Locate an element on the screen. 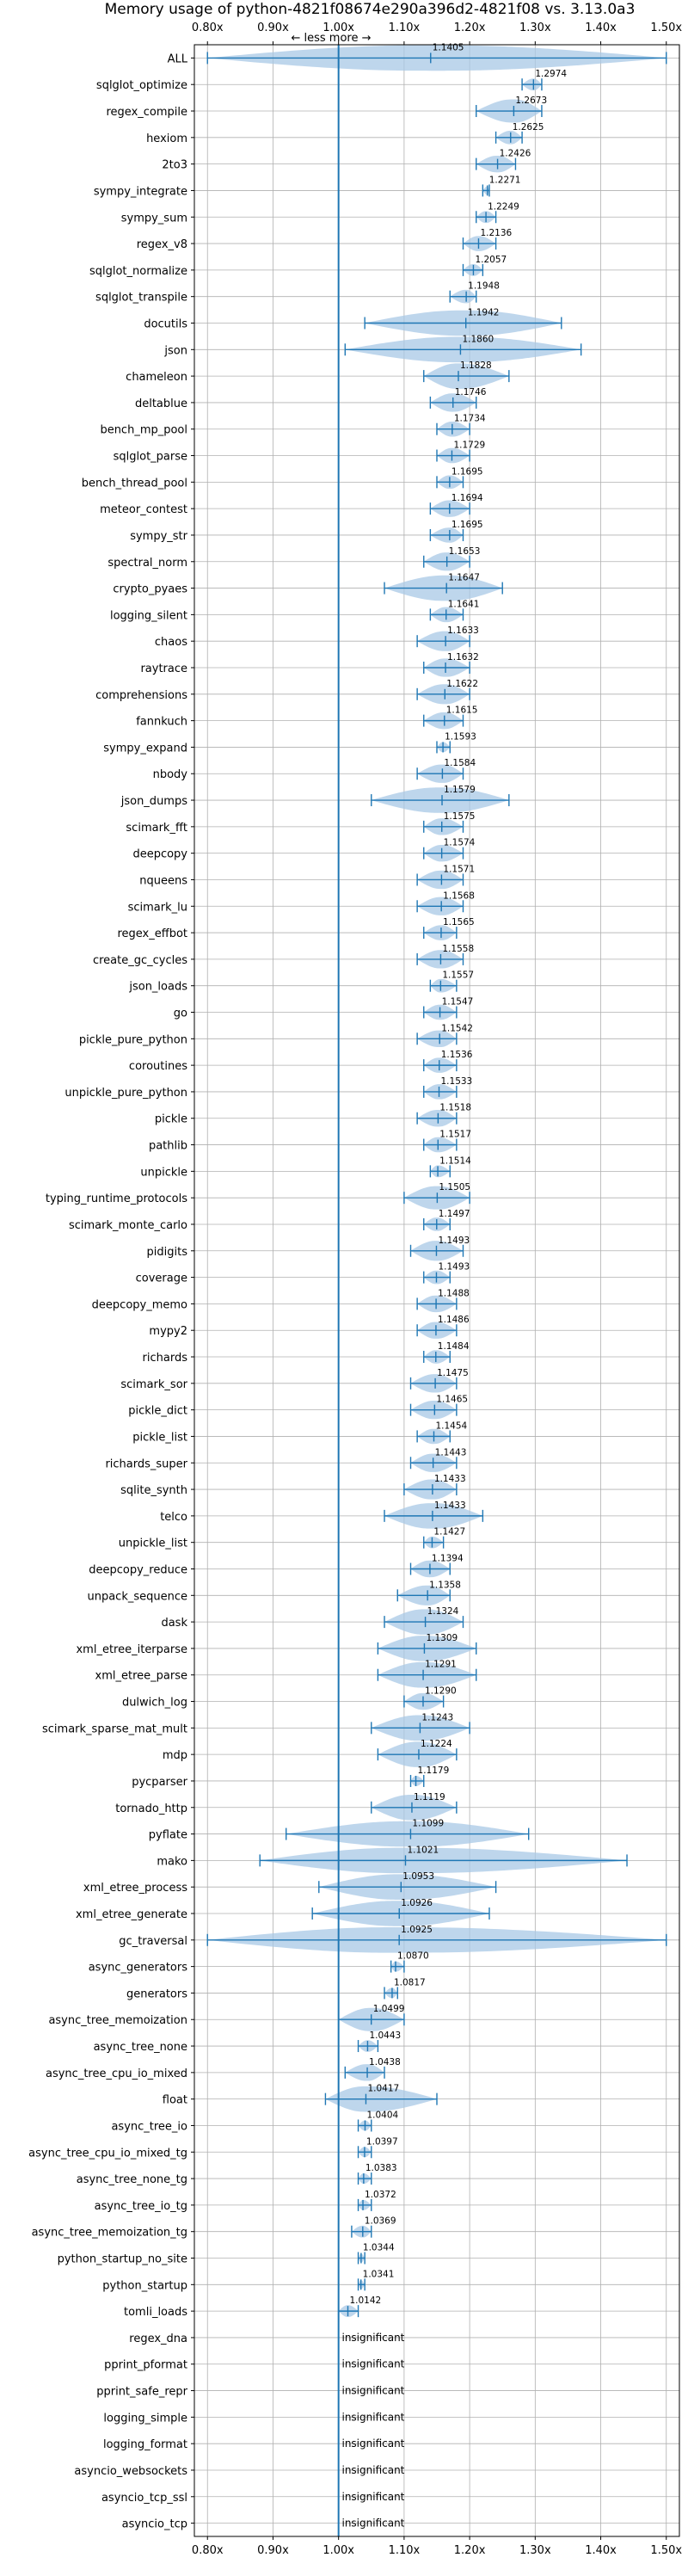  benchmark-row: xml_etree_parse 1.1291 is located at coordinates (286, 1674).